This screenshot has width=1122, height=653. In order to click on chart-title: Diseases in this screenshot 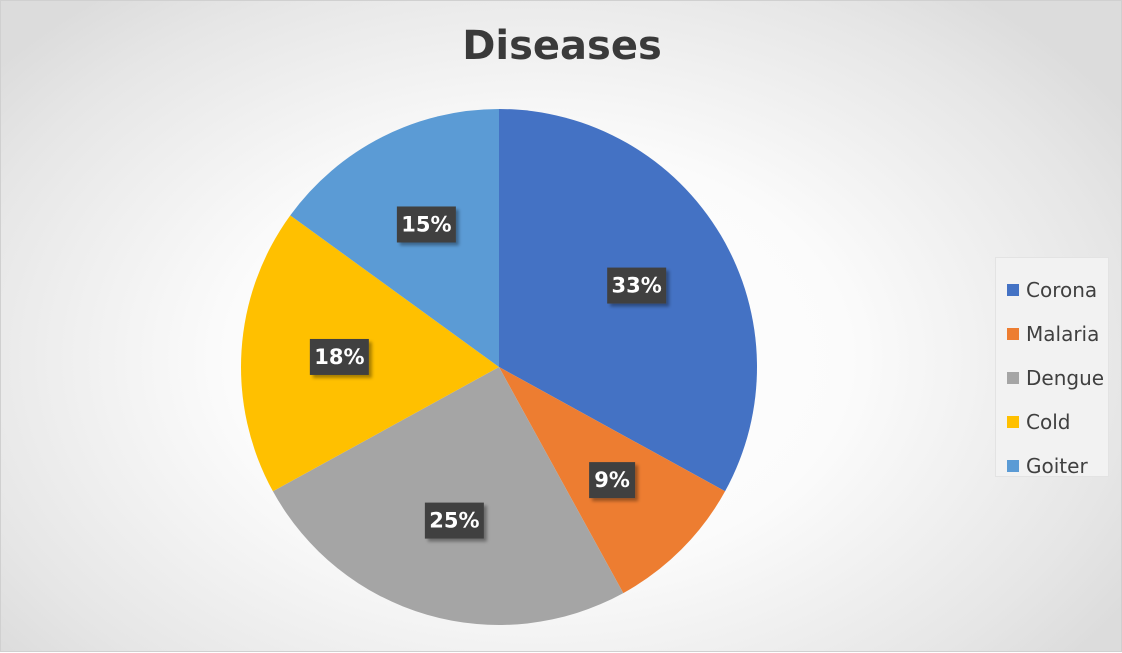, I will do `click(562, 46)`.